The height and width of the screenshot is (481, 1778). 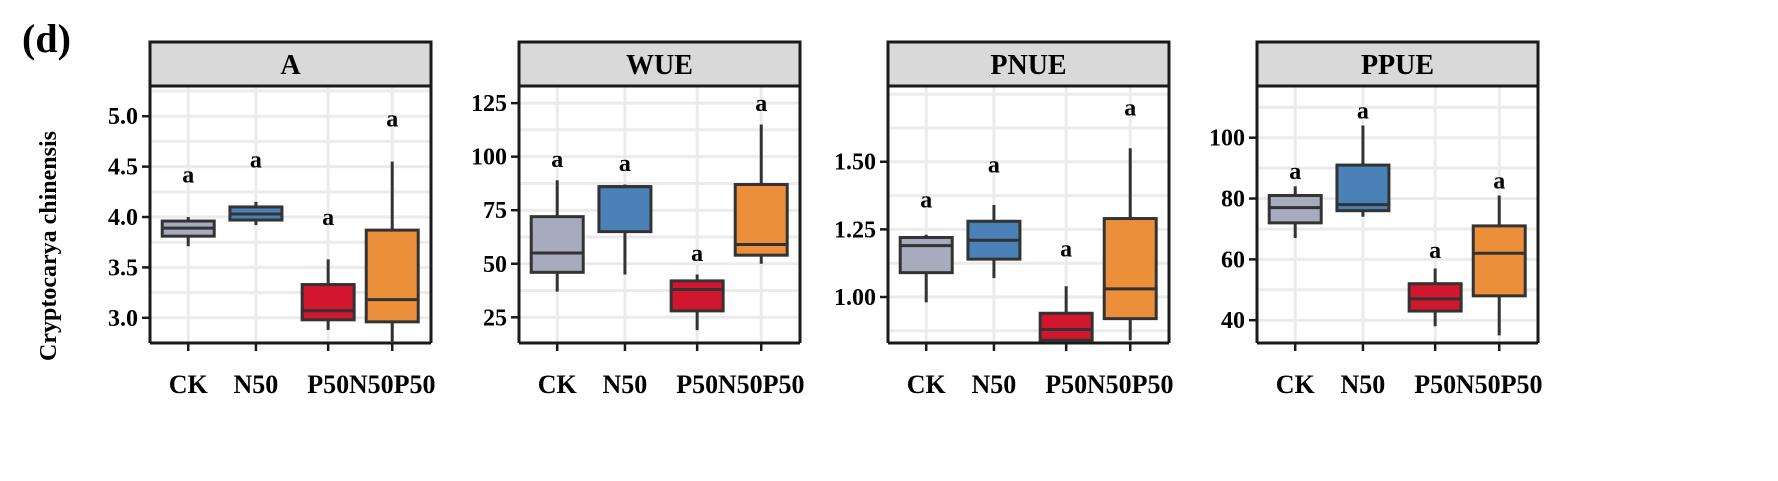 I want to click on y-tick-label: 25, so click(x=495, y=318).